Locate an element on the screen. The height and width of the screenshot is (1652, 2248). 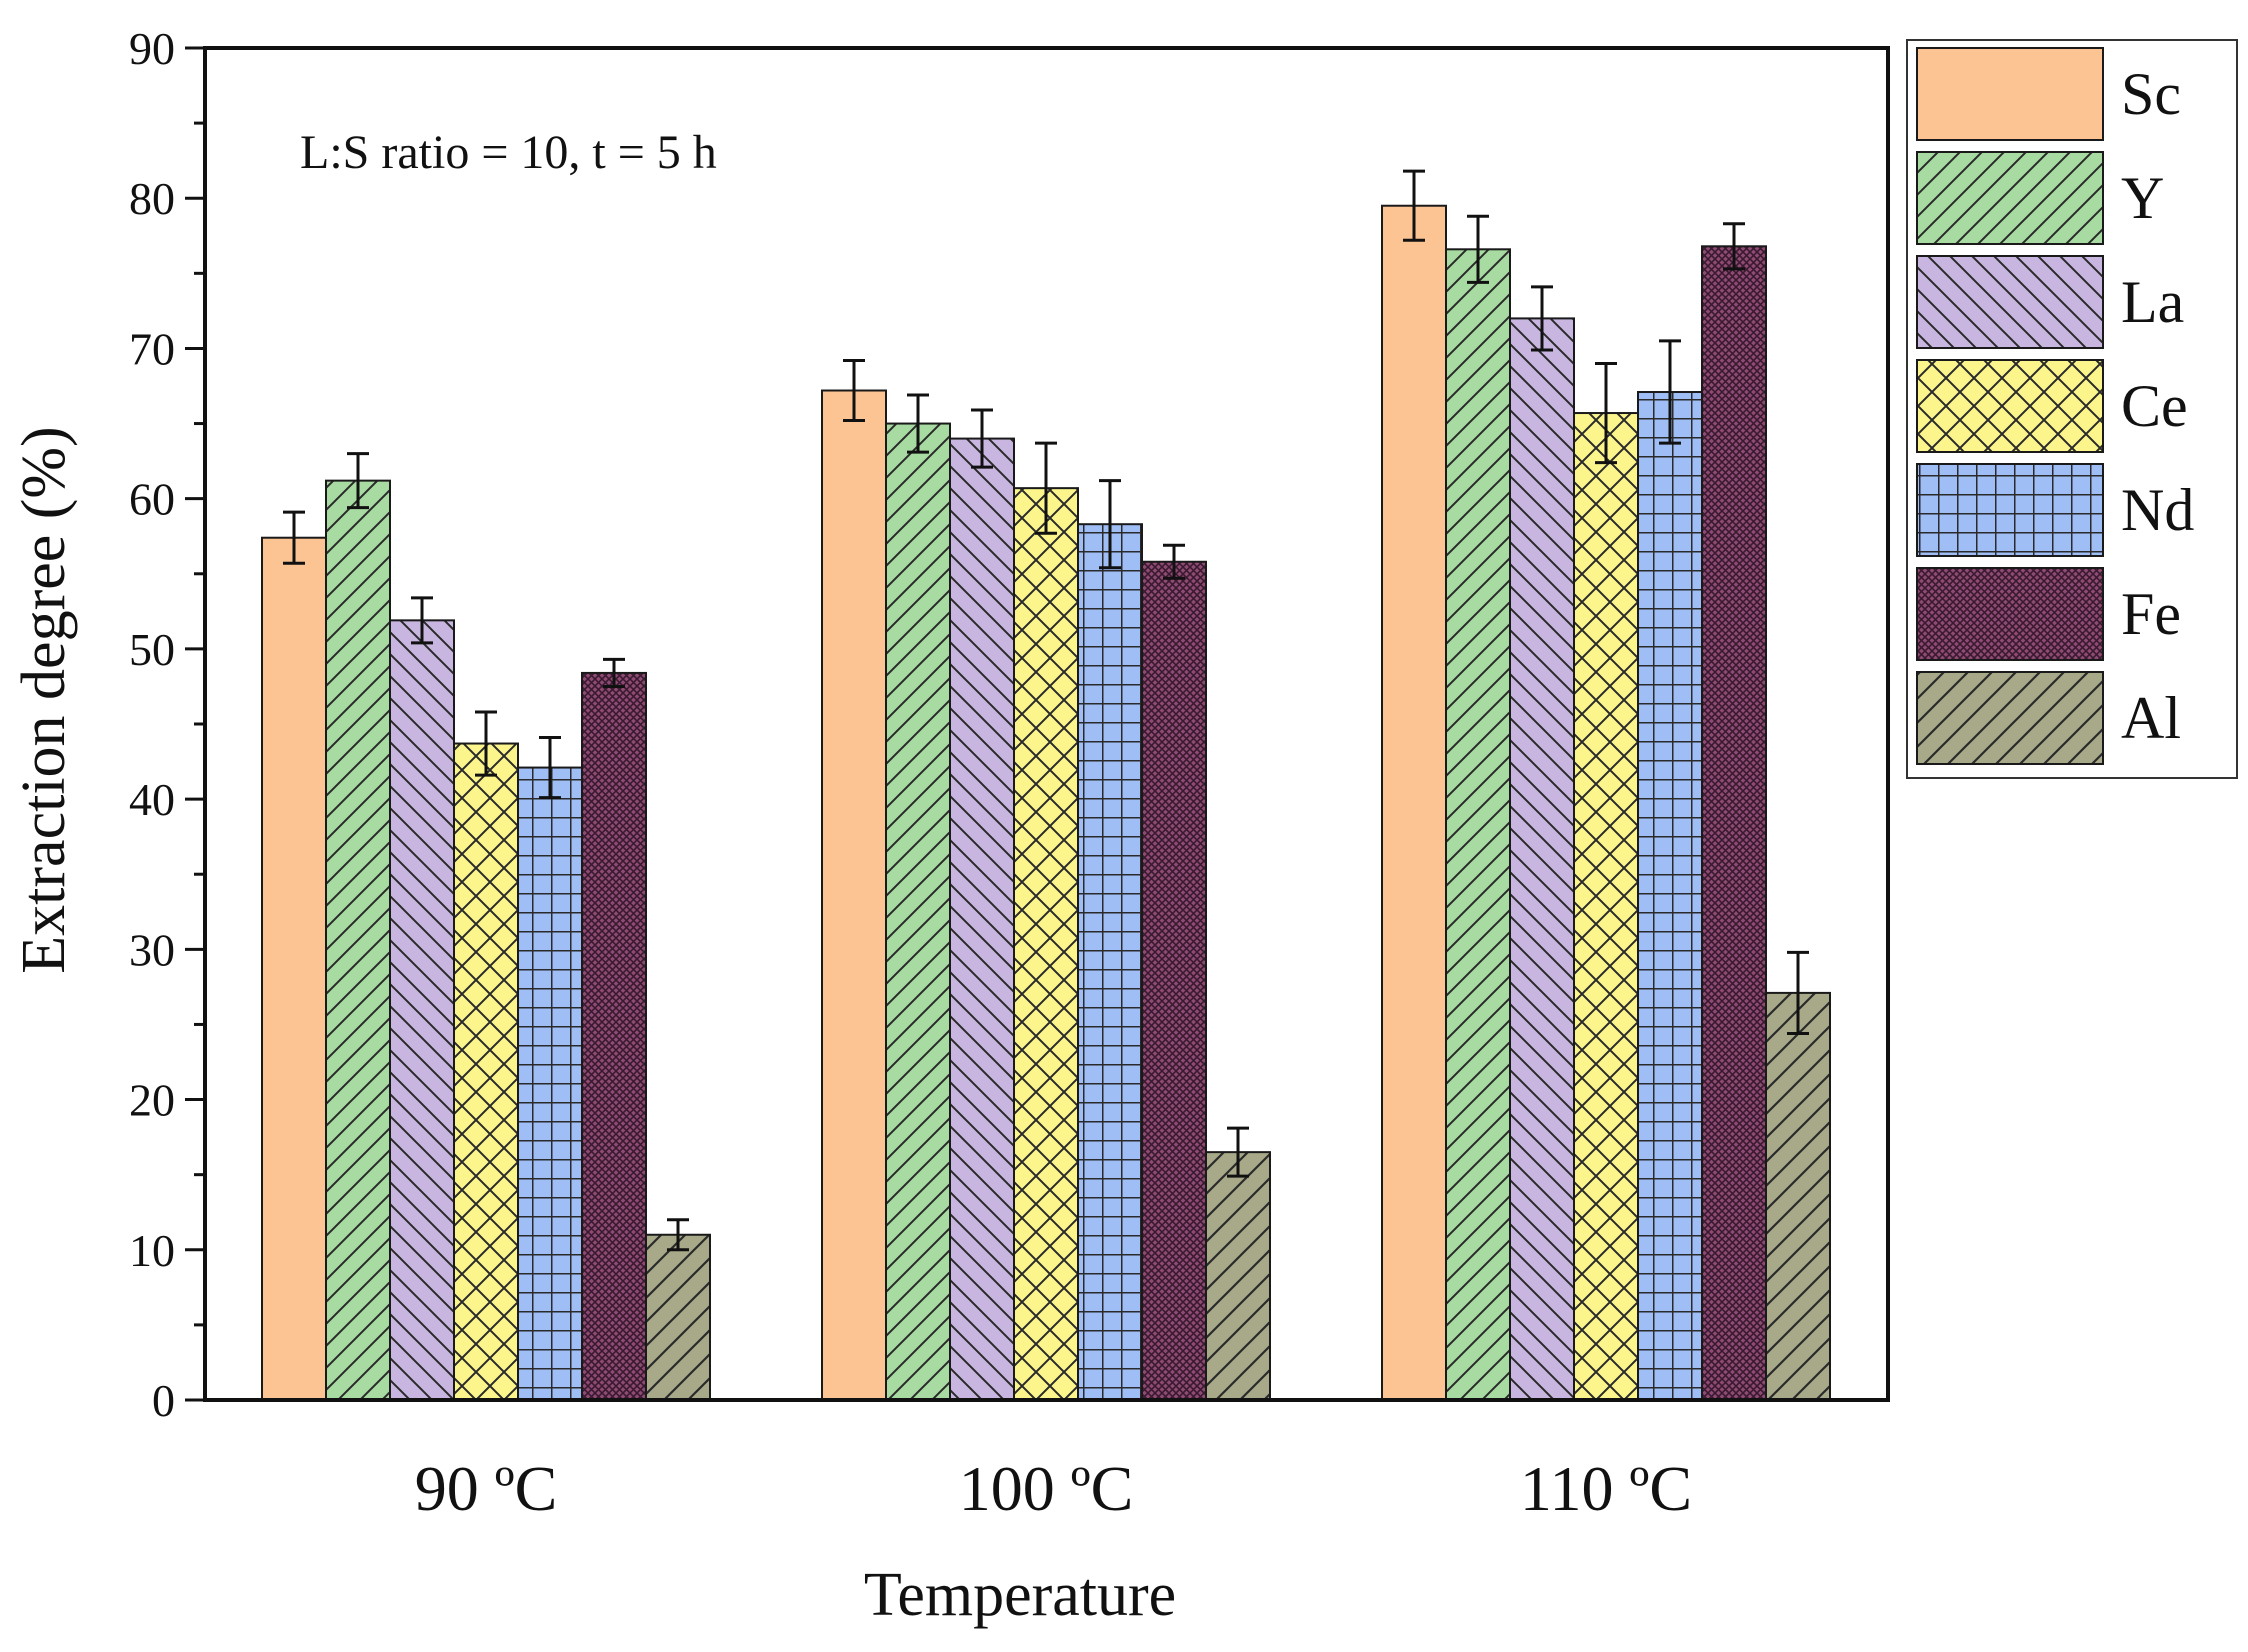
x-tick-label: 90 ºC is located at coordinates (486, 1488).